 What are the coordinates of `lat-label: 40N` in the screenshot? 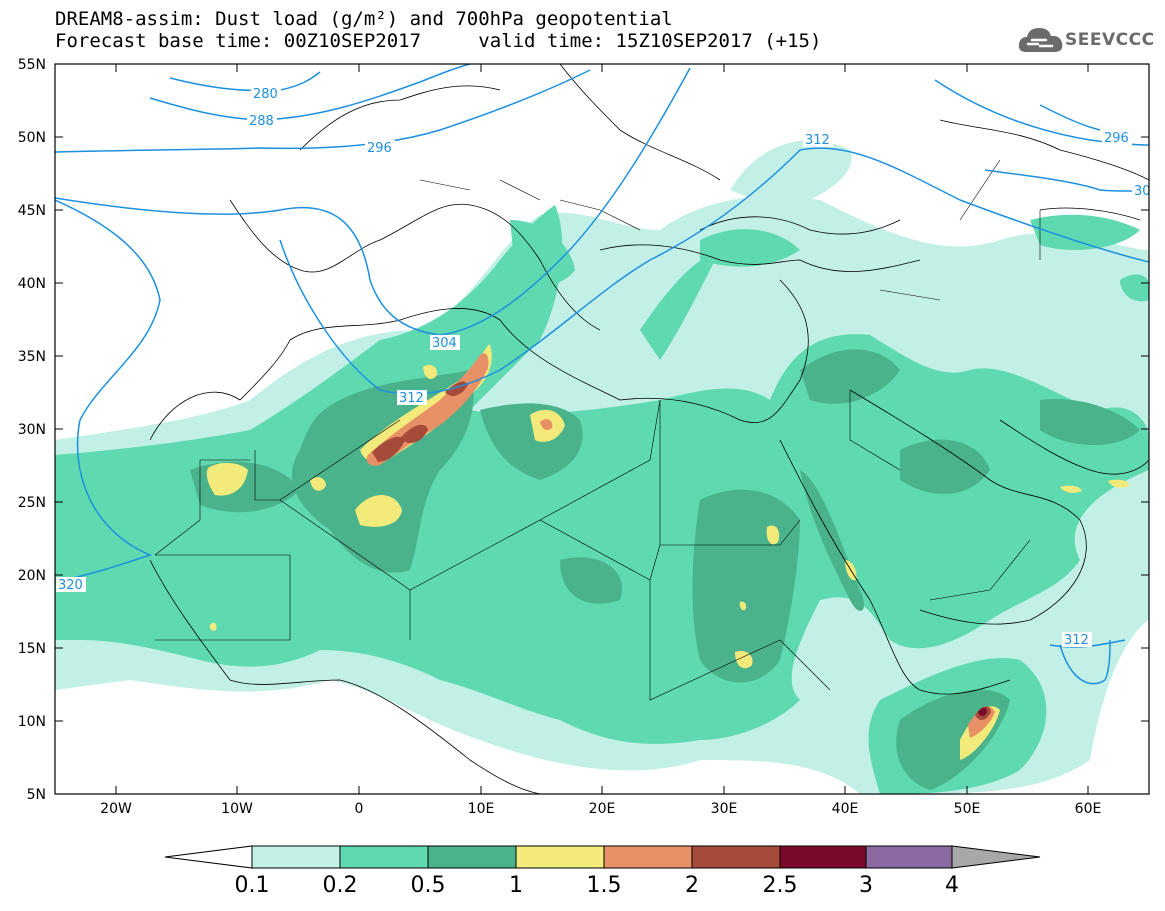 It's located at (32, 284).